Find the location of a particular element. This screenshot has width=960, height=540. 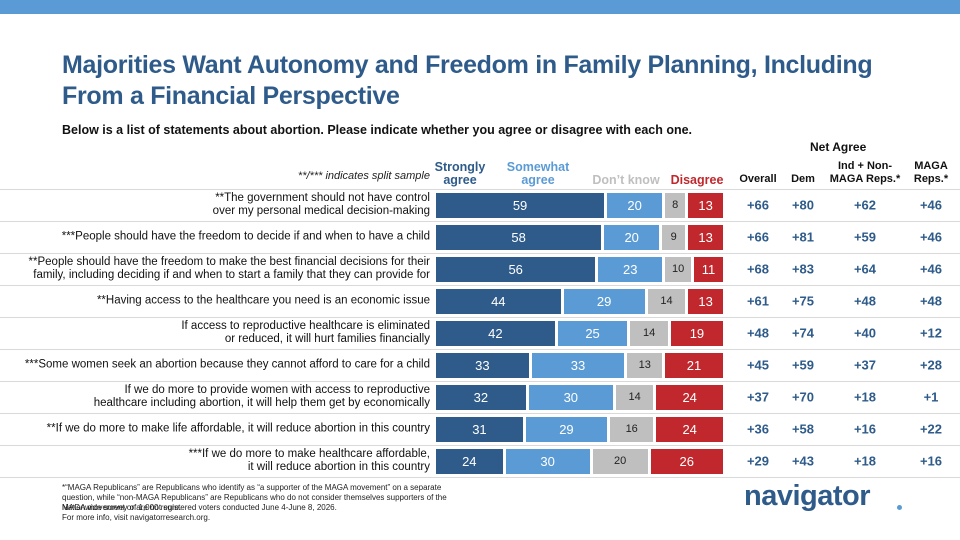

column-header: Dem is located at coordinates (803, 179).